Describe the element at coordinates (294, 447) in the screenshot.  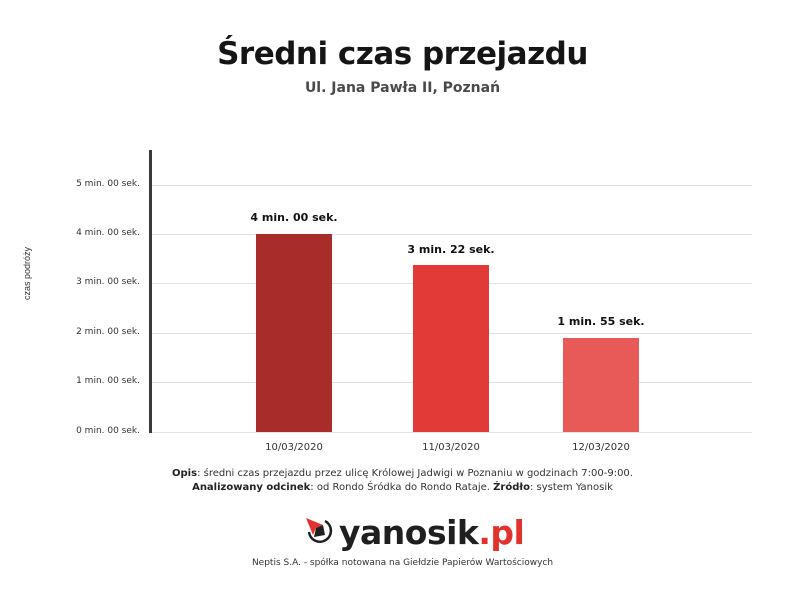
I see `x-tick-label: 10/03/2020` at that location.